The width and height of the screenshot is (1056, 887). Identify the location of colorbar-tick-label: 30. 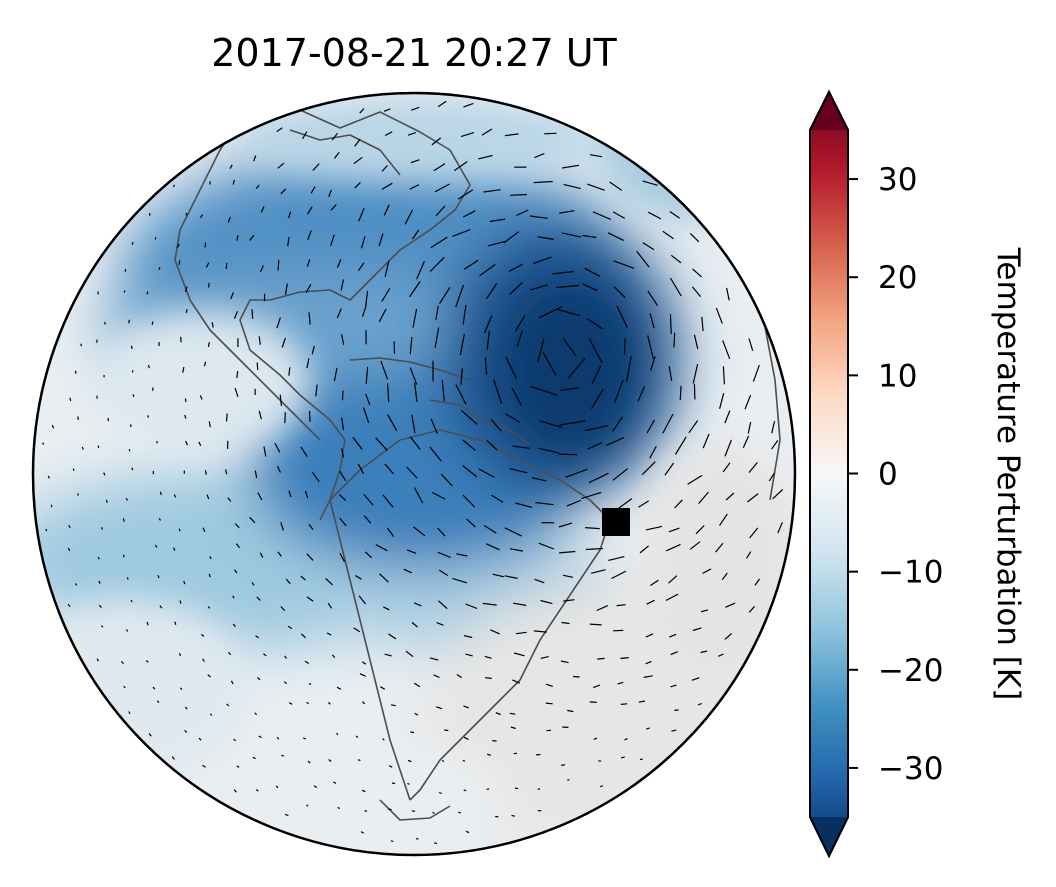
(897, 180).